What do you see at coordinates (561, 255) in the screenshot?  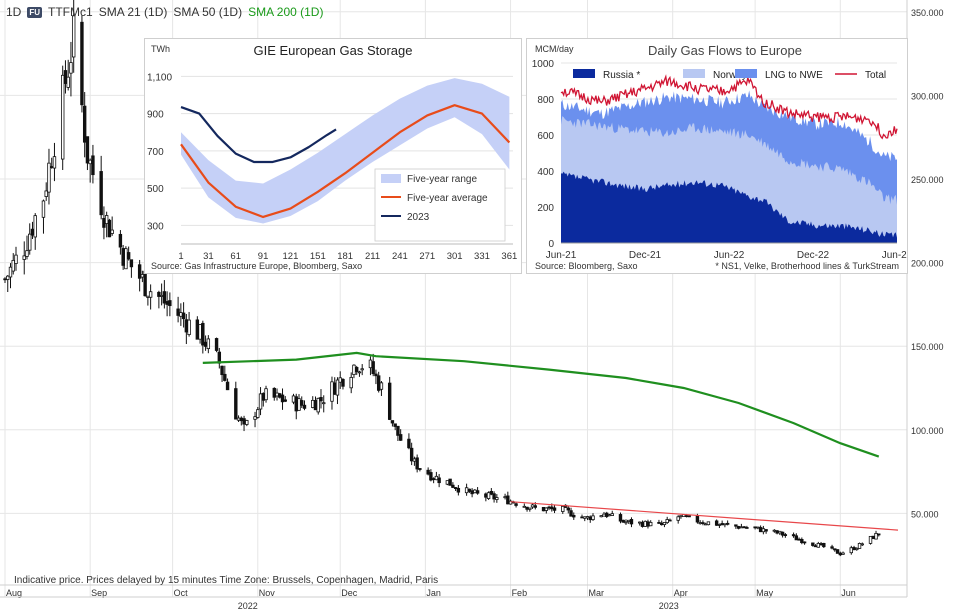 I see `flows-x-tick: Jun-21` at bounding box center [561, 255].